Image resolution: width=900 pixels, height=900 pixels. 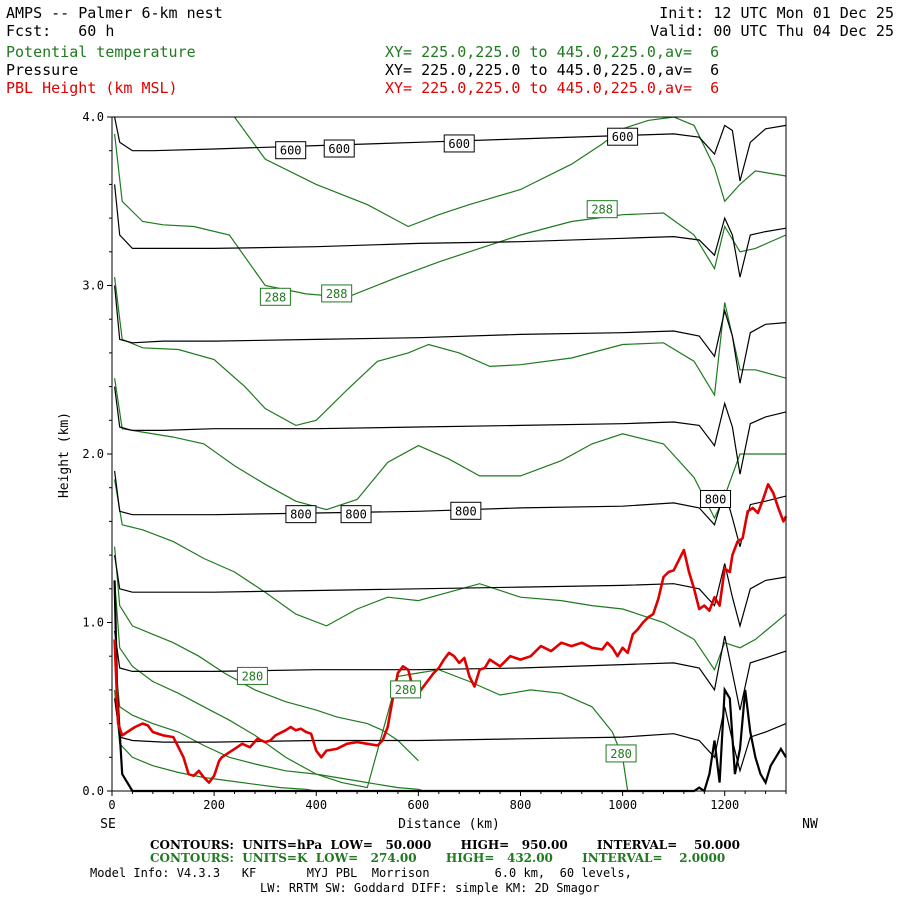 I want to click on x-tick-label: 0, so click(x=111, y=805).